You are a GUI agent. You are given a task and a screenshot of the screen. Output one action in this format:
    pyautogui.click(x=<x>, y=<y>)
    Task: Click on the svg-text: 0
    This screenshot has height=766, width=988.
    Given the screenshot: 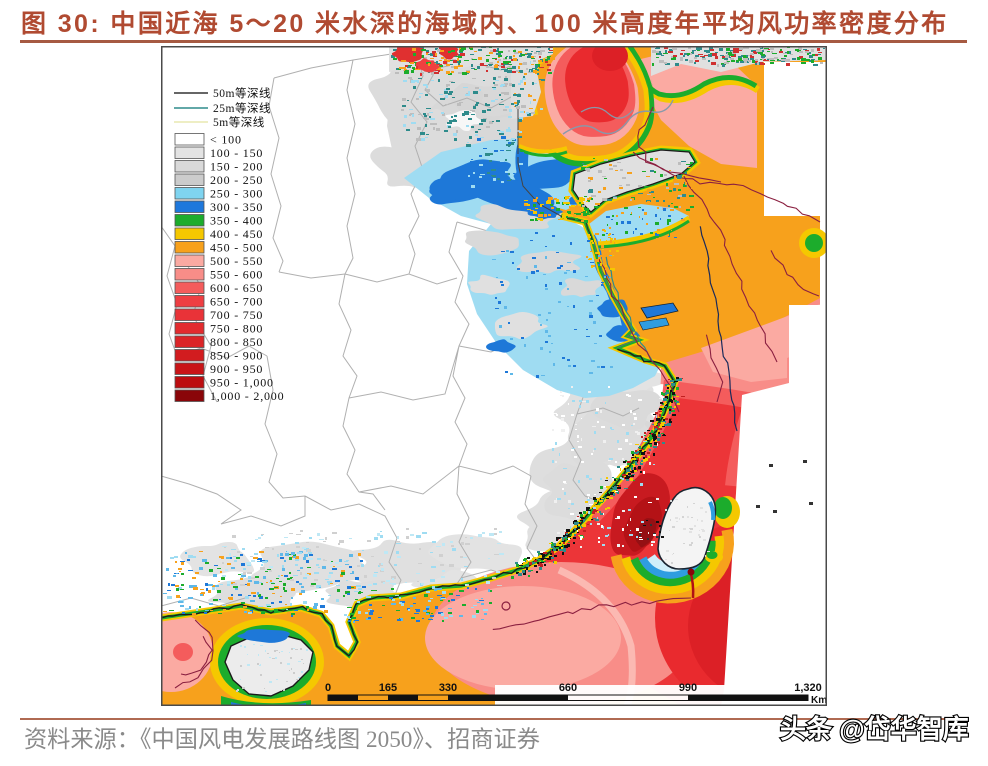 What is the action you would take?
    pyautogui.click(x=328, y=688)
    